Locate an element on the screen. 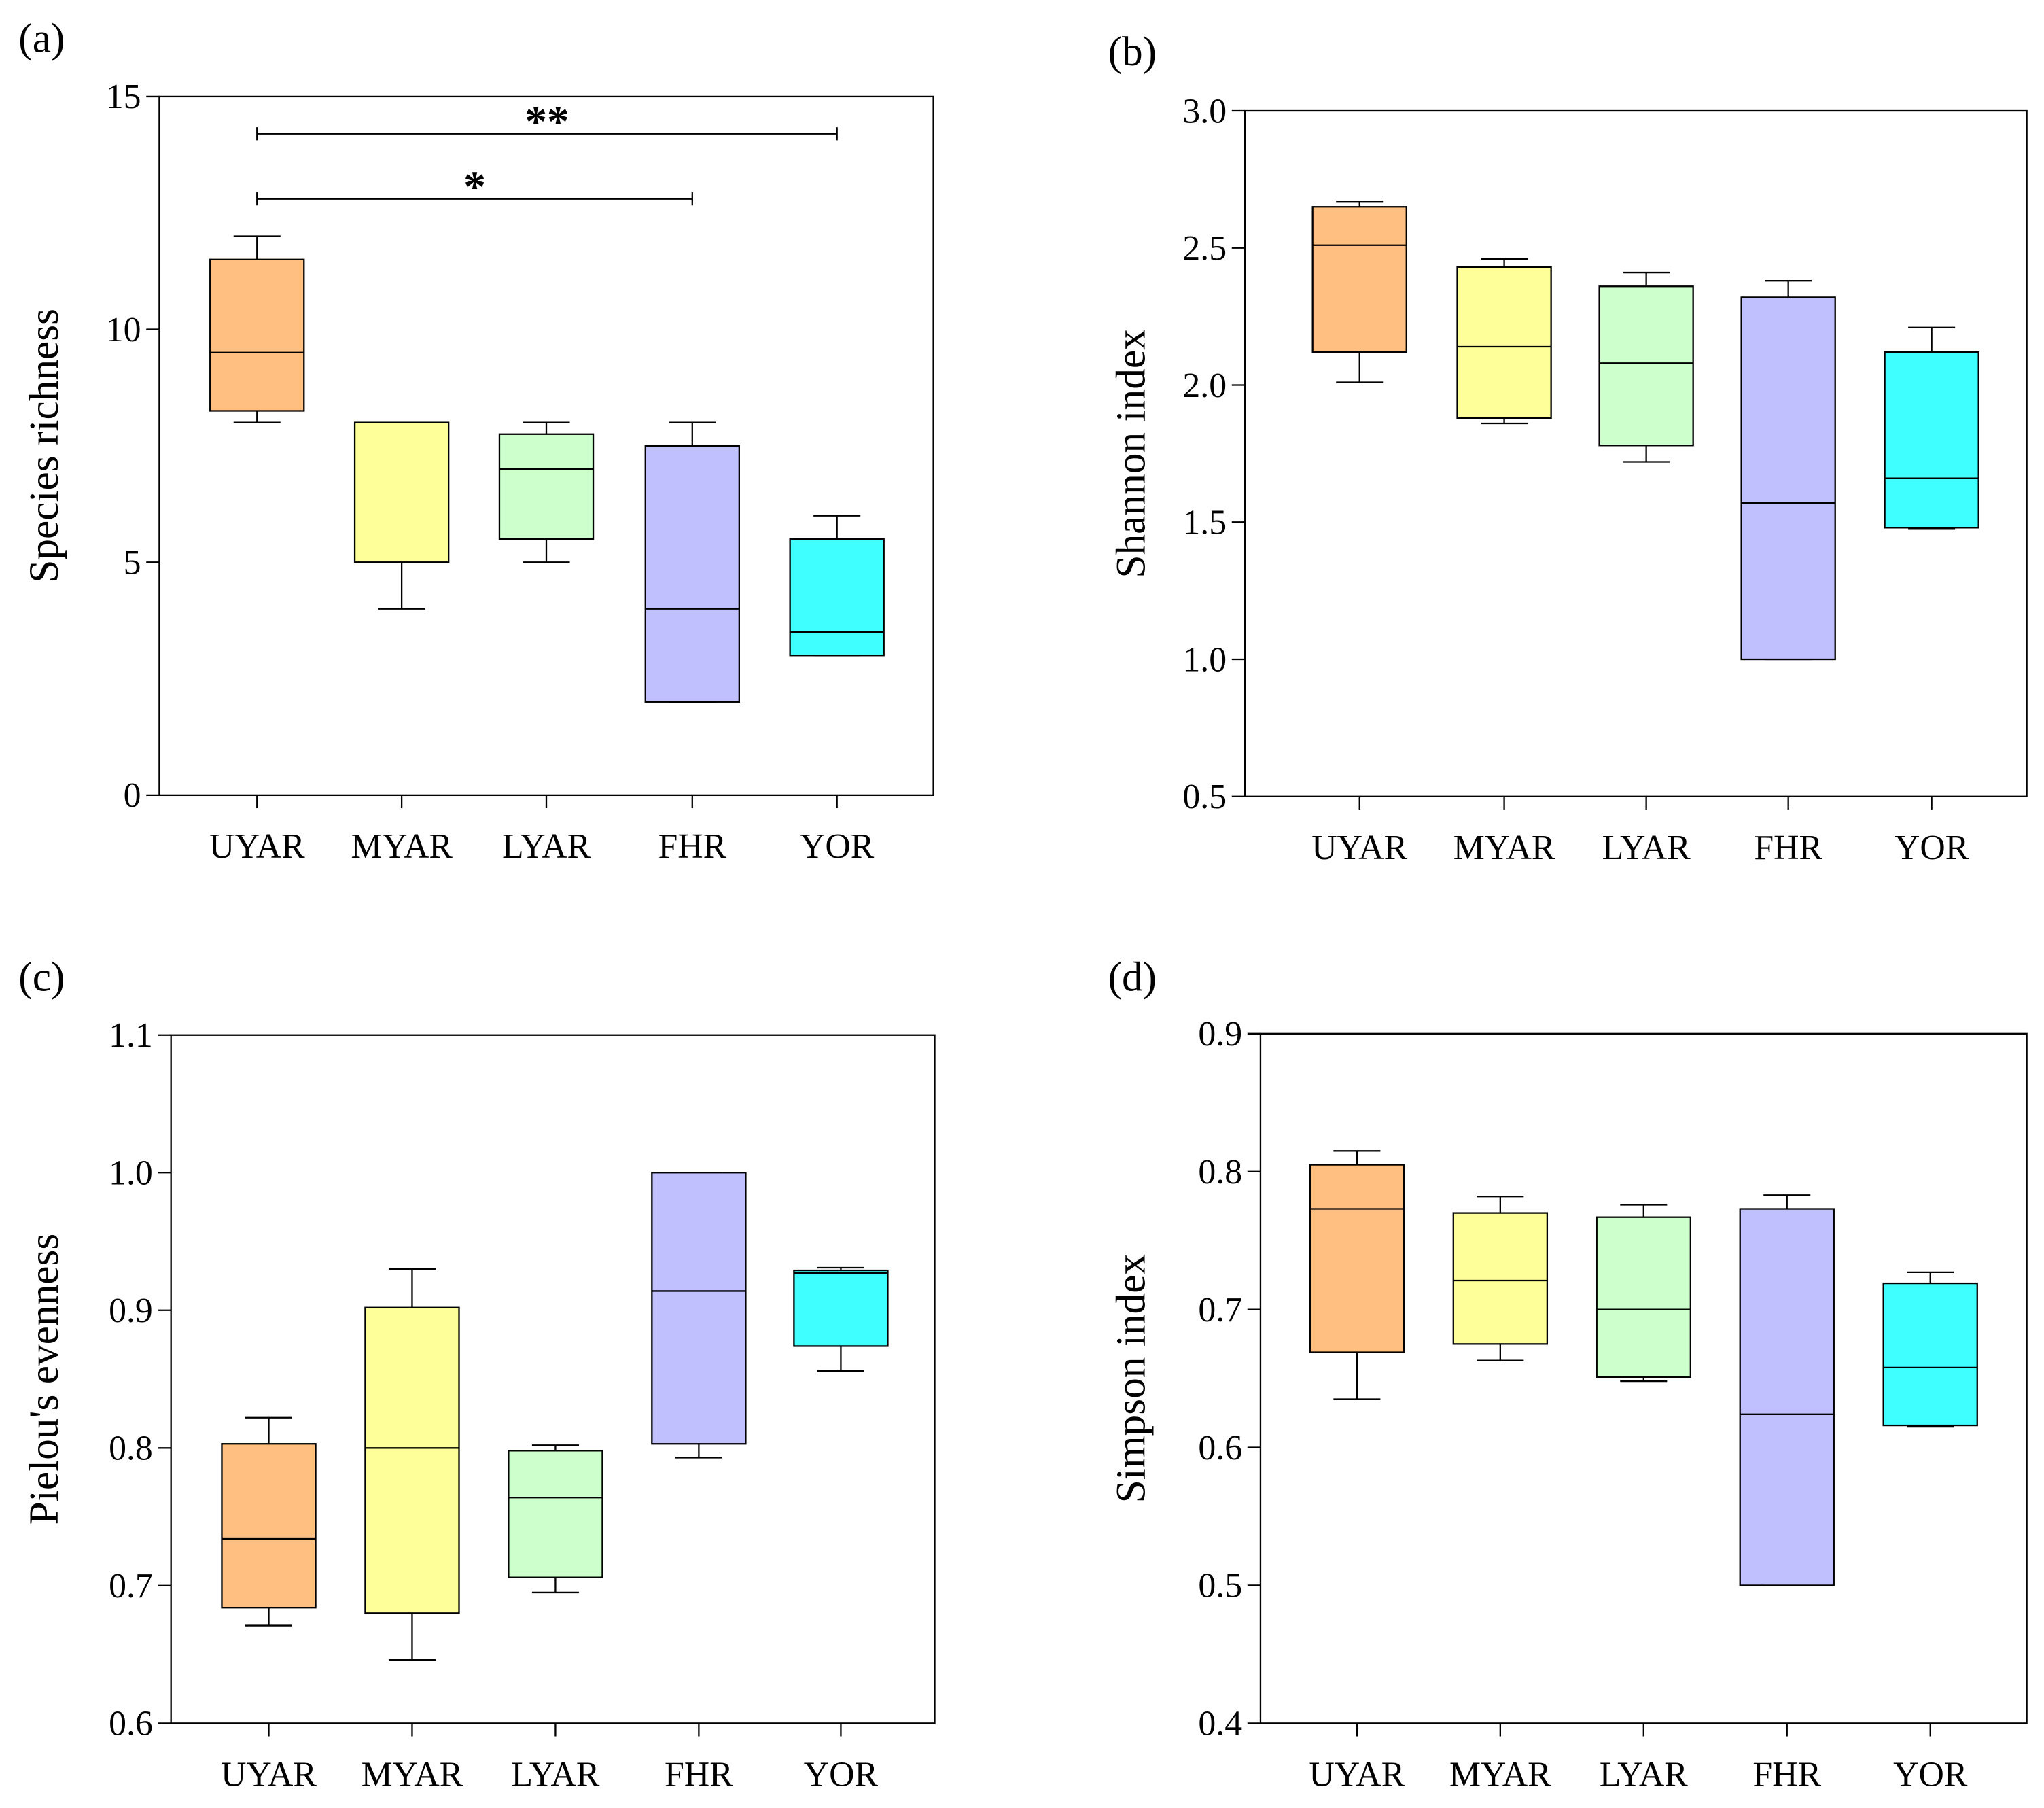  y-axis-label: Shannon index is located at coordinates (1131, 453).